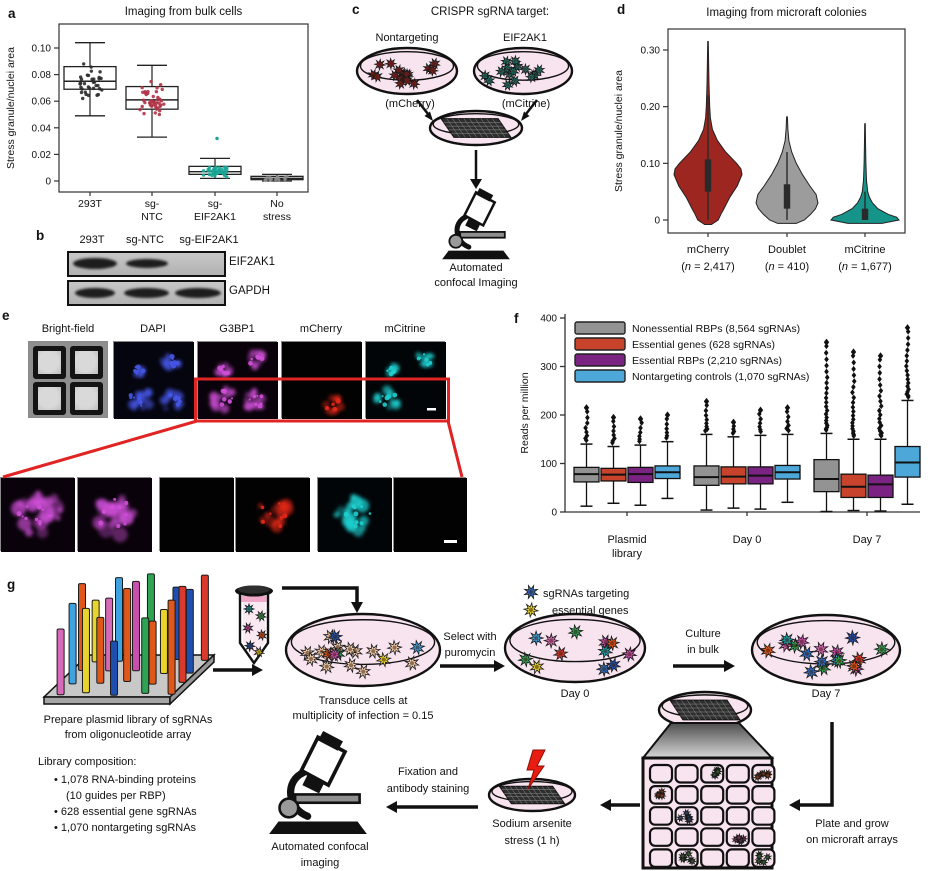 The image size is (928, 871). What do you see at coordinates (68, 379) in the screenshot?
I see `brightfield-image` at bounding box center [68, 379].